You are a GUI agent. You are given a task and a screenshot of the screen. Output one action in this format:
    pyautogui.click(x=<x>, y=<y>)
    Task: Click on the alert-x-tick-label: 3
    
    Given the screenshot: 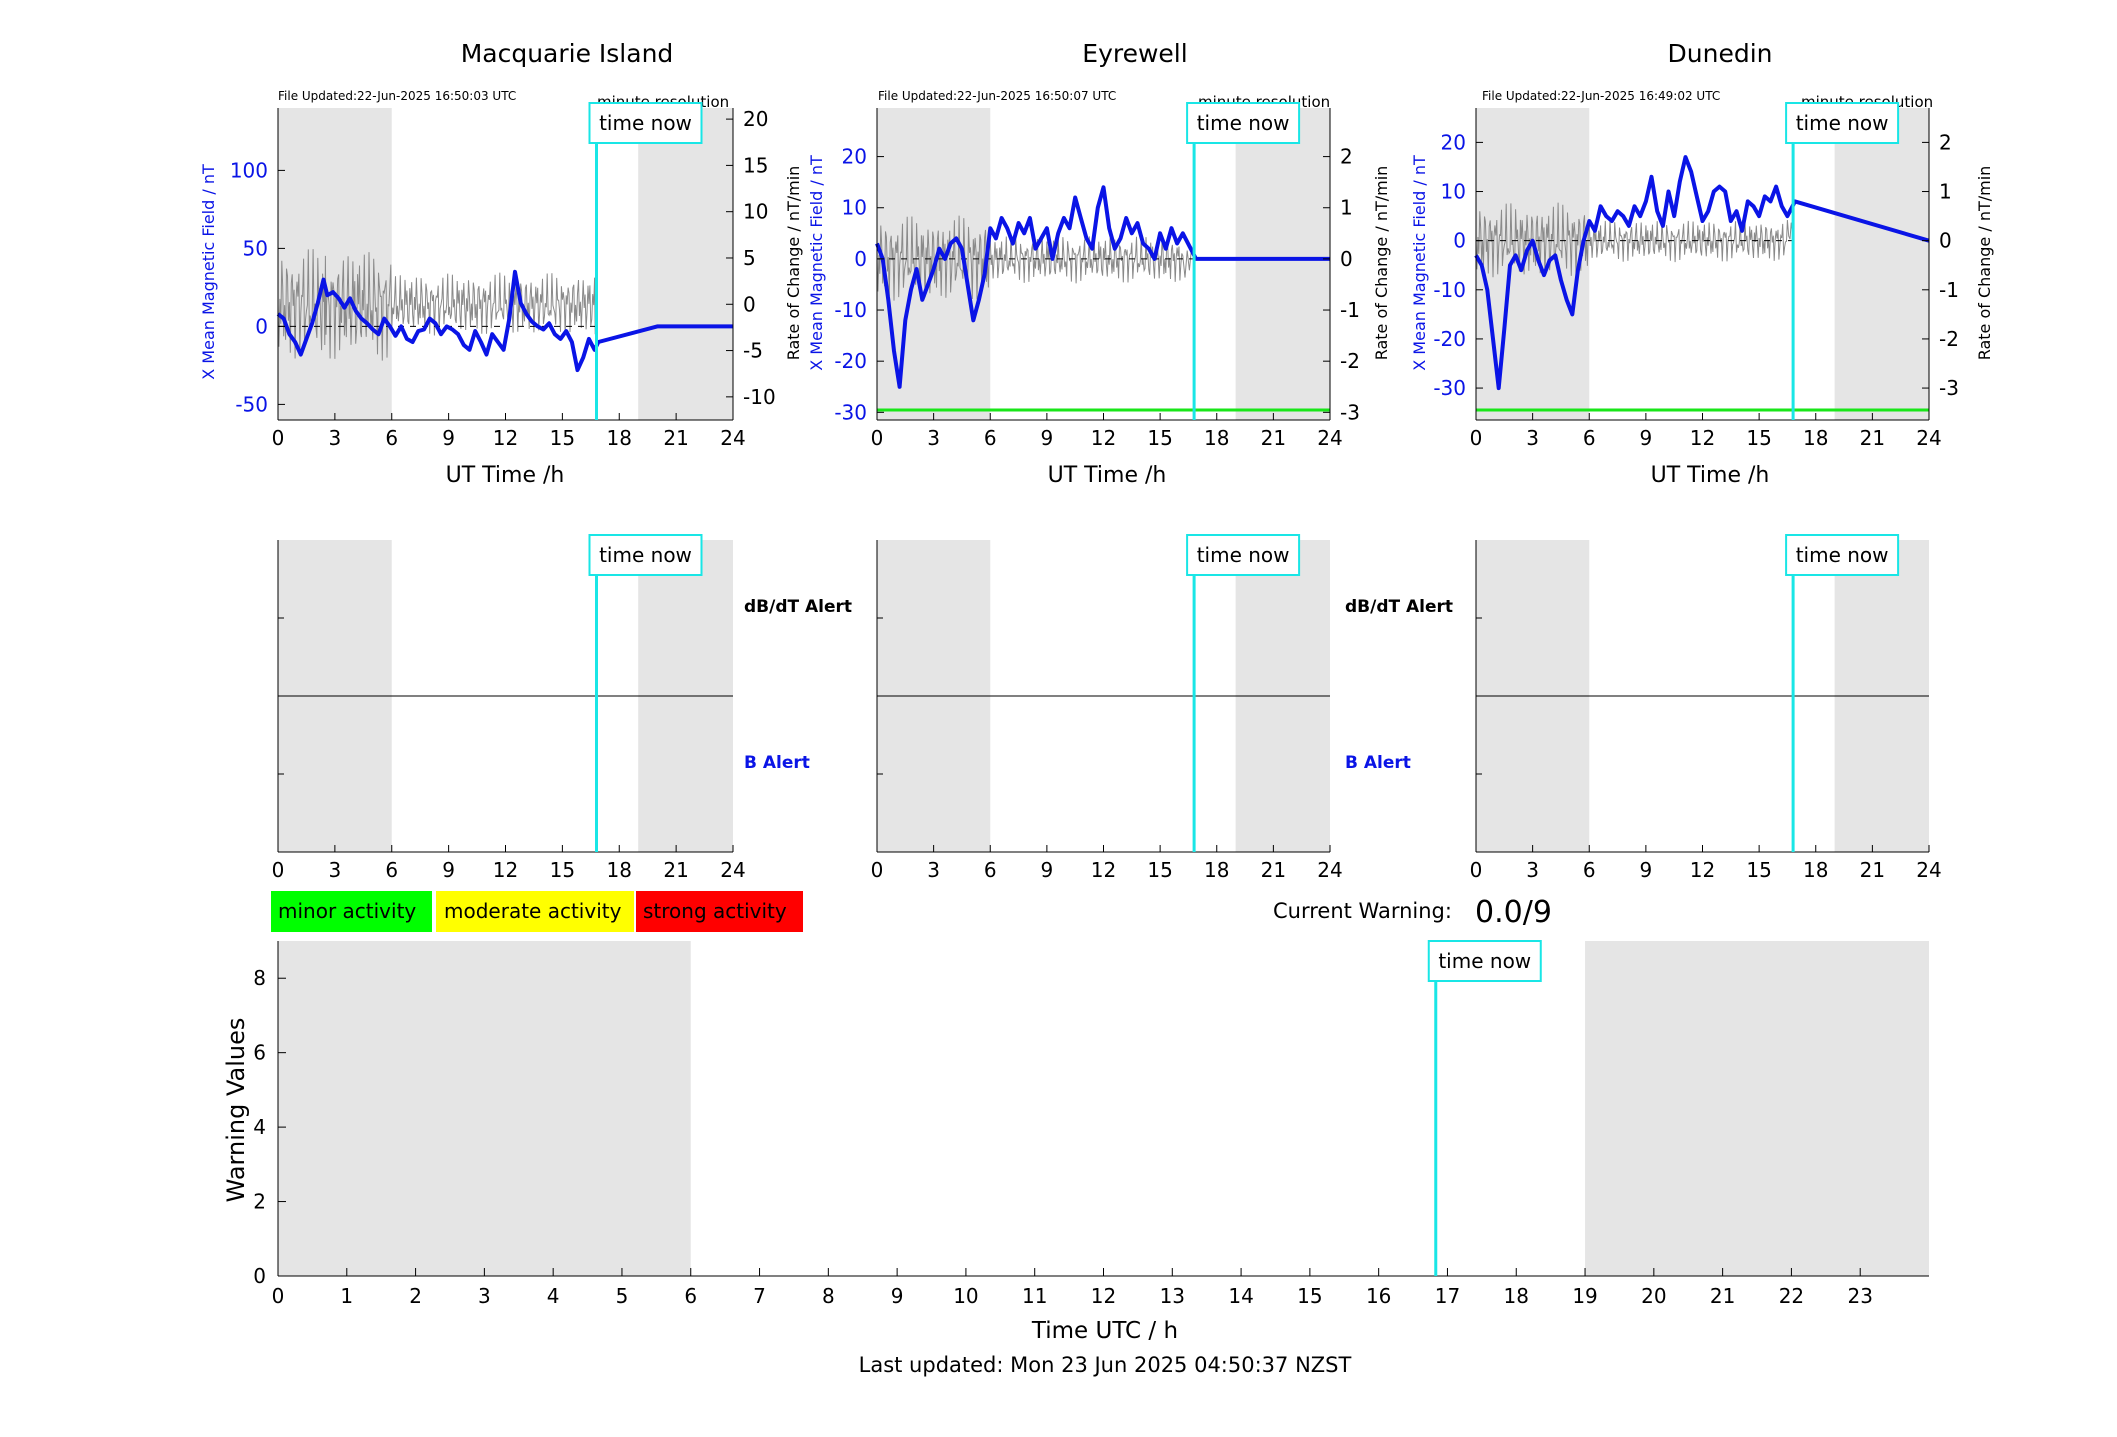 What is the action you would take?
    pyautogui.click(x=335, y=870)
    